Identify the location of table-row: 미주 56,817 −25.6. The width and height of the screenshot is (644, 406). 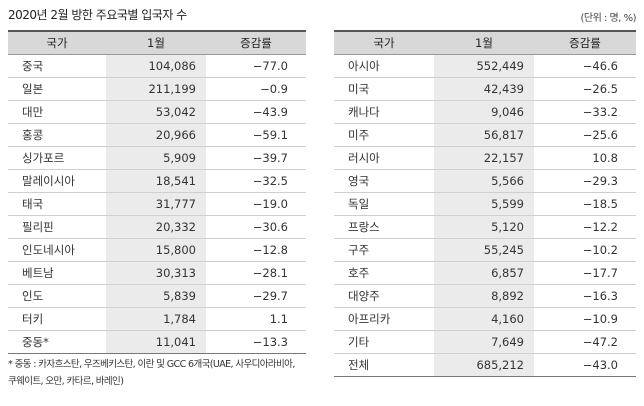
(485, 135).